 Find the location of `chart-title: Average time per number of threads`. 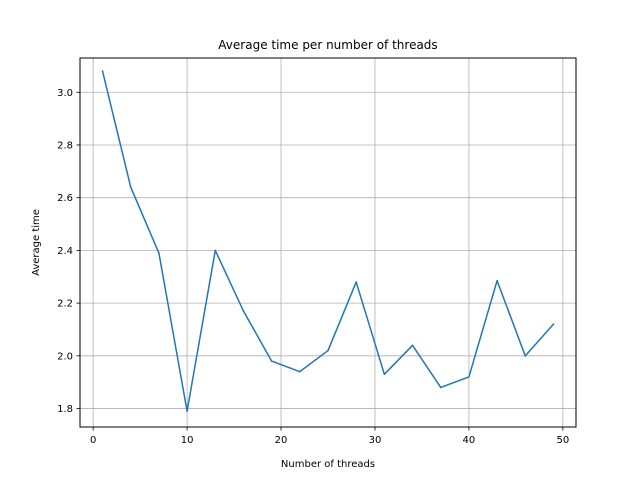

chart-title: Average time per number of threads is located at coordinates (327, 45).